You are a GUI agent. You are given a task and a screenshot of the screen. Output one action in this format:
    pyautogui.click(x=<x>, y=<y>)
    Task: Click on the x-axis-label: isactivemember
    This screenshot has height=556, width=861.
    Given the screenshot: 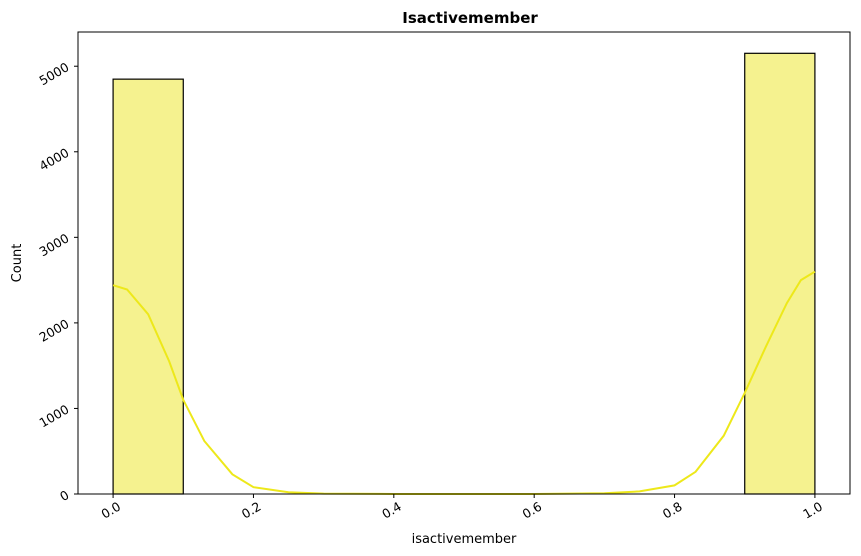 What is the action you would take?
    pyautogui.click(x=464, y=539)
    